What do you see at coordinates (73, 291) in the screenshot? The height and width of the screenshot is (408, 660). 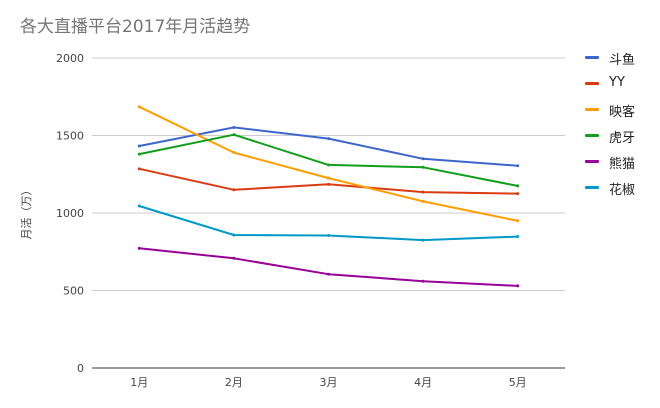 I see `y-tick-label: 500` at bounding box center [73, 291].